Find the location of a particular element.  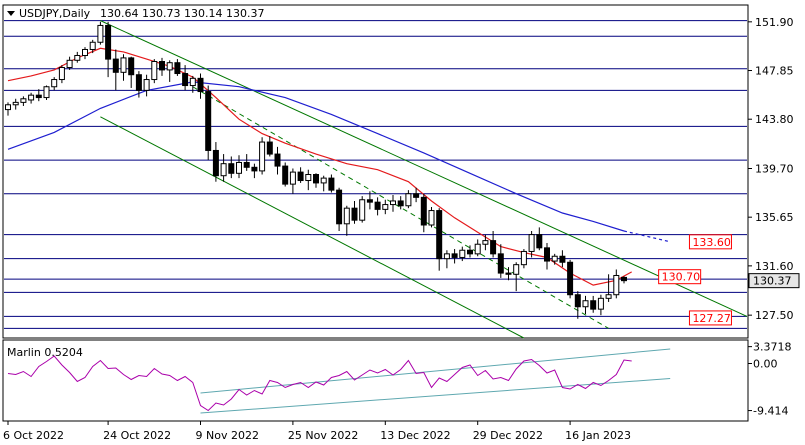

dropdown-triangle-icon is located at coordinates (11, 13).